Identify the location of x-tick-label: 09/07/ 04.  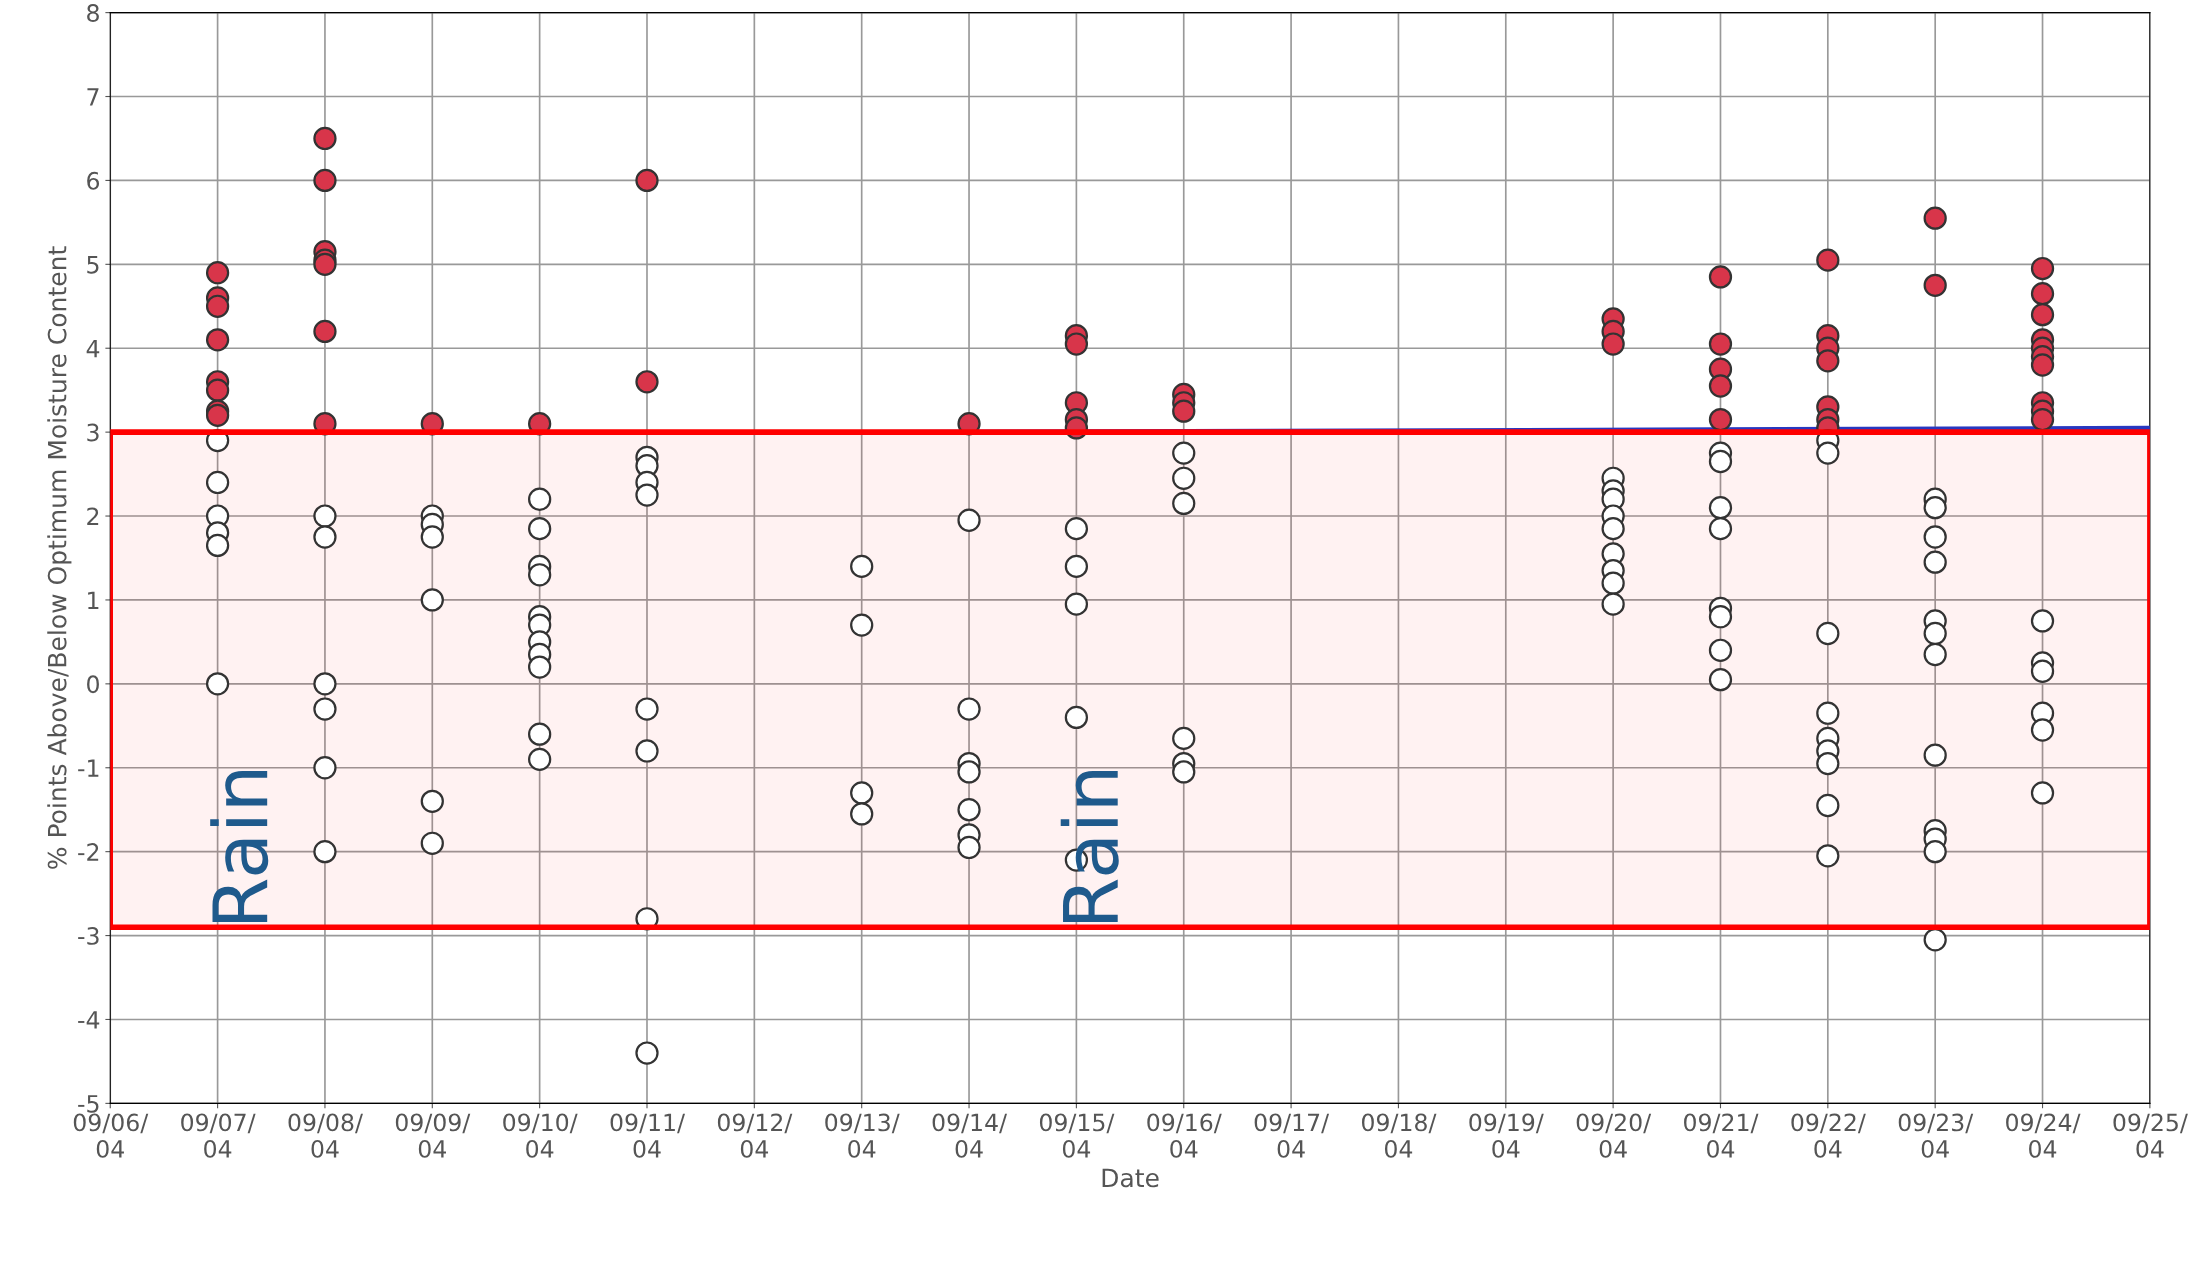
(218, 1135).